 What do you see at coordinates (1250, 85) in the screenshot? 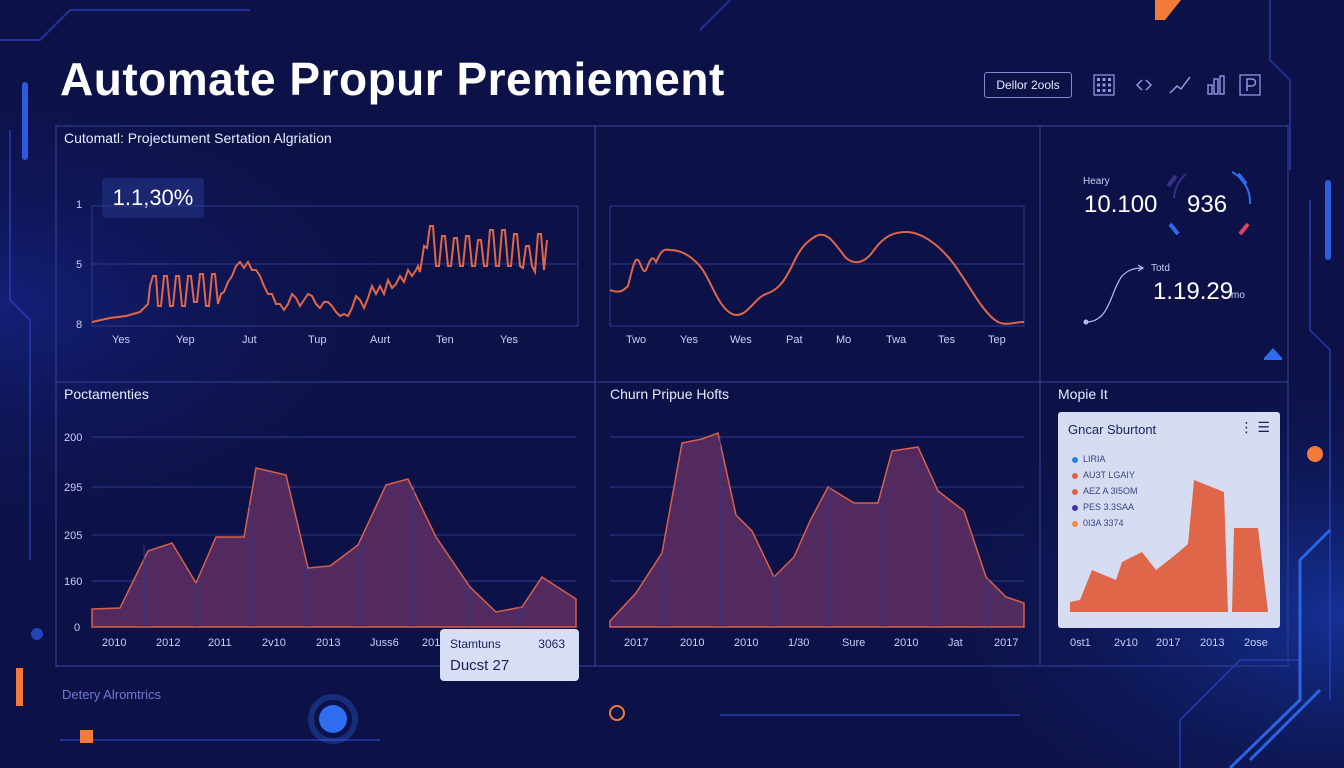
I see `parking-icon` at bounding box center [1250, 85].